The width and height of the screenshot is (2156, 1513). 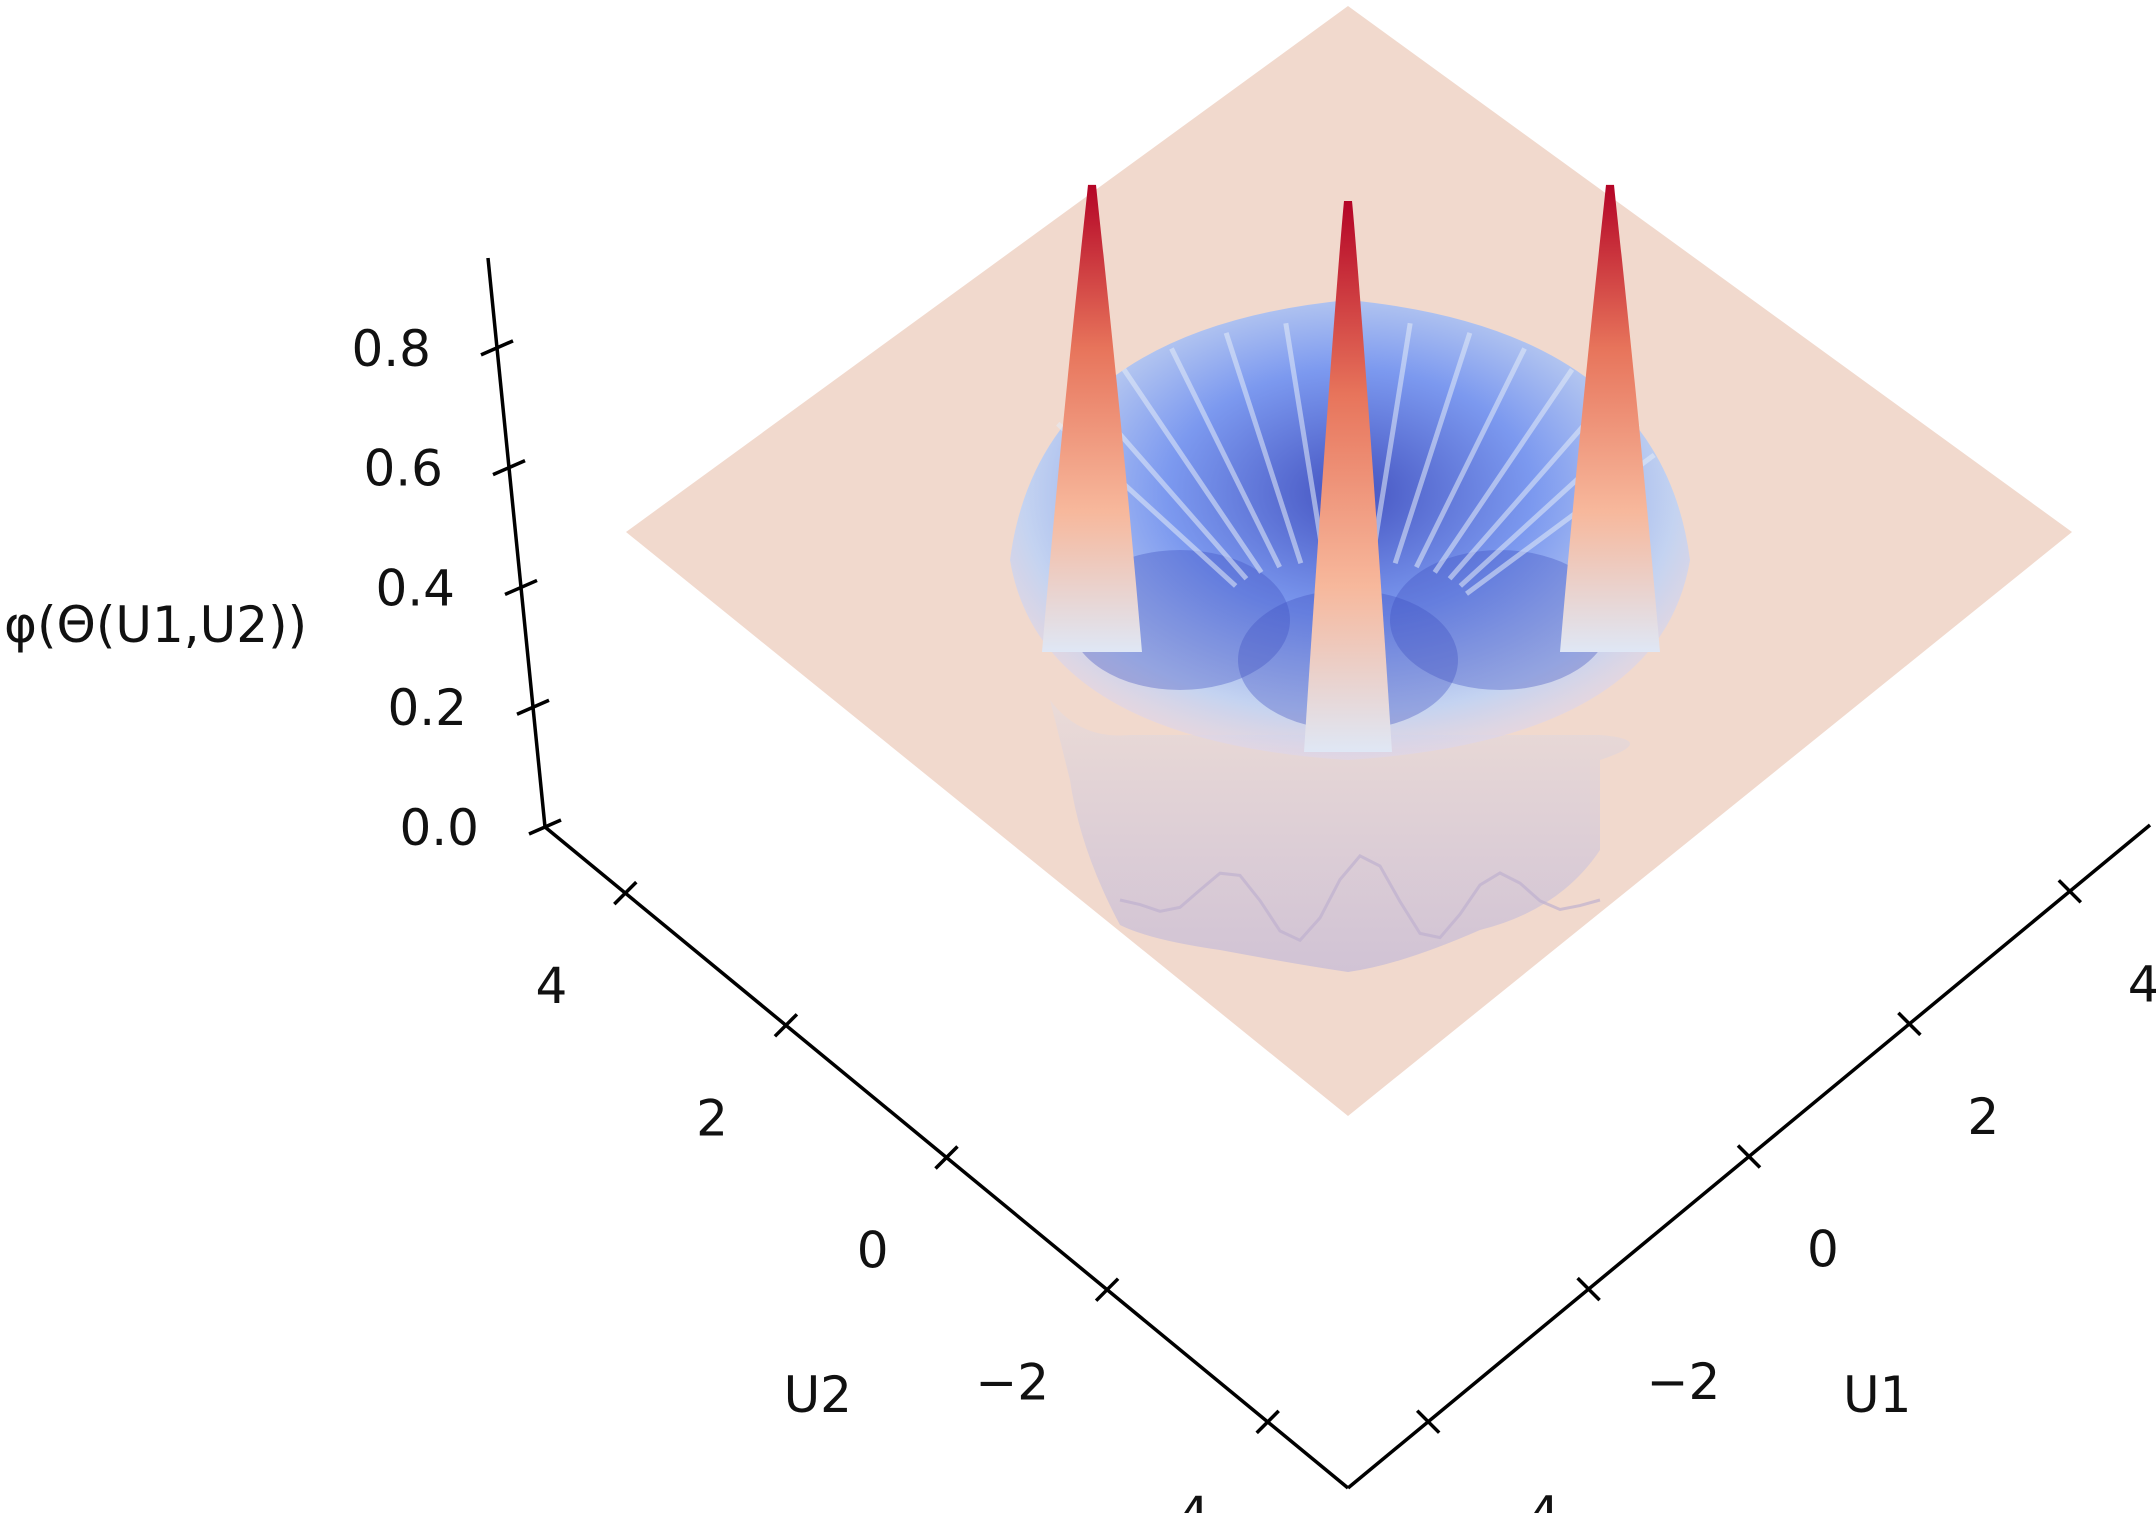 What do you see at coordinates (1173, 1499) in the screenshot?
I see `u2-tick-label: −4` at bounding box center [1173, 1499].